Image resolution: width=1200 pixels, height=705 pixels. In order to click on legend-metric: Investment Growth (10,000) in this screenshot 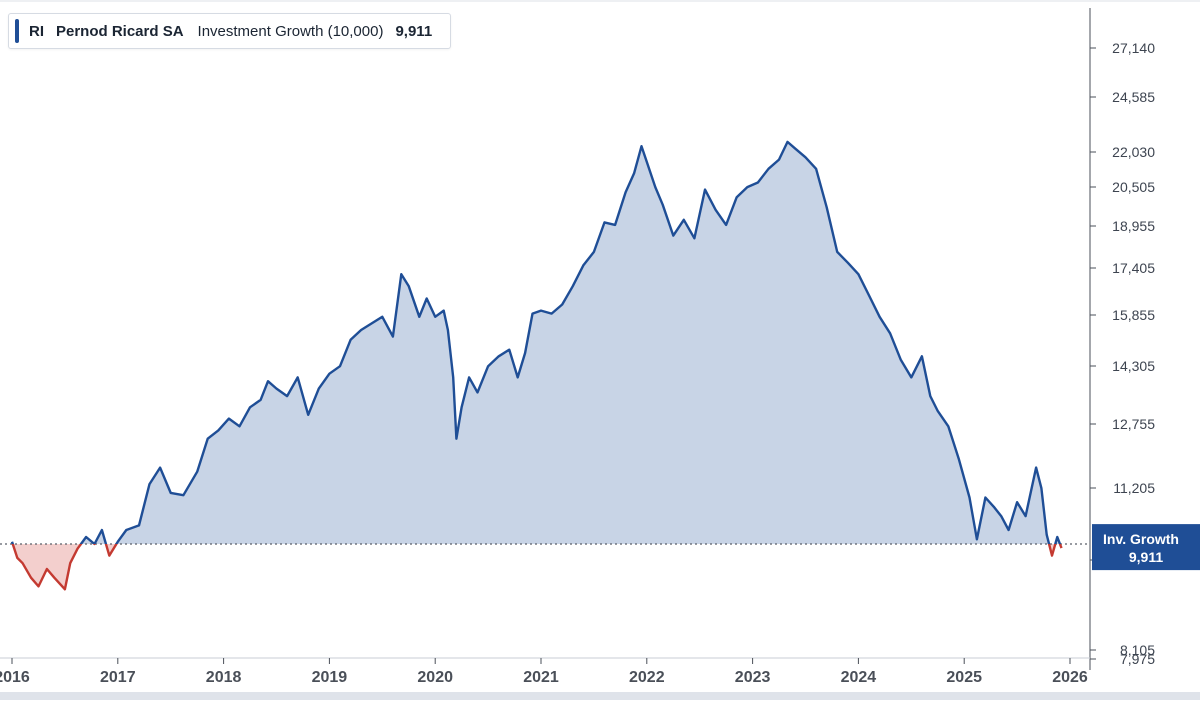, I will do `click(290, 31)`.